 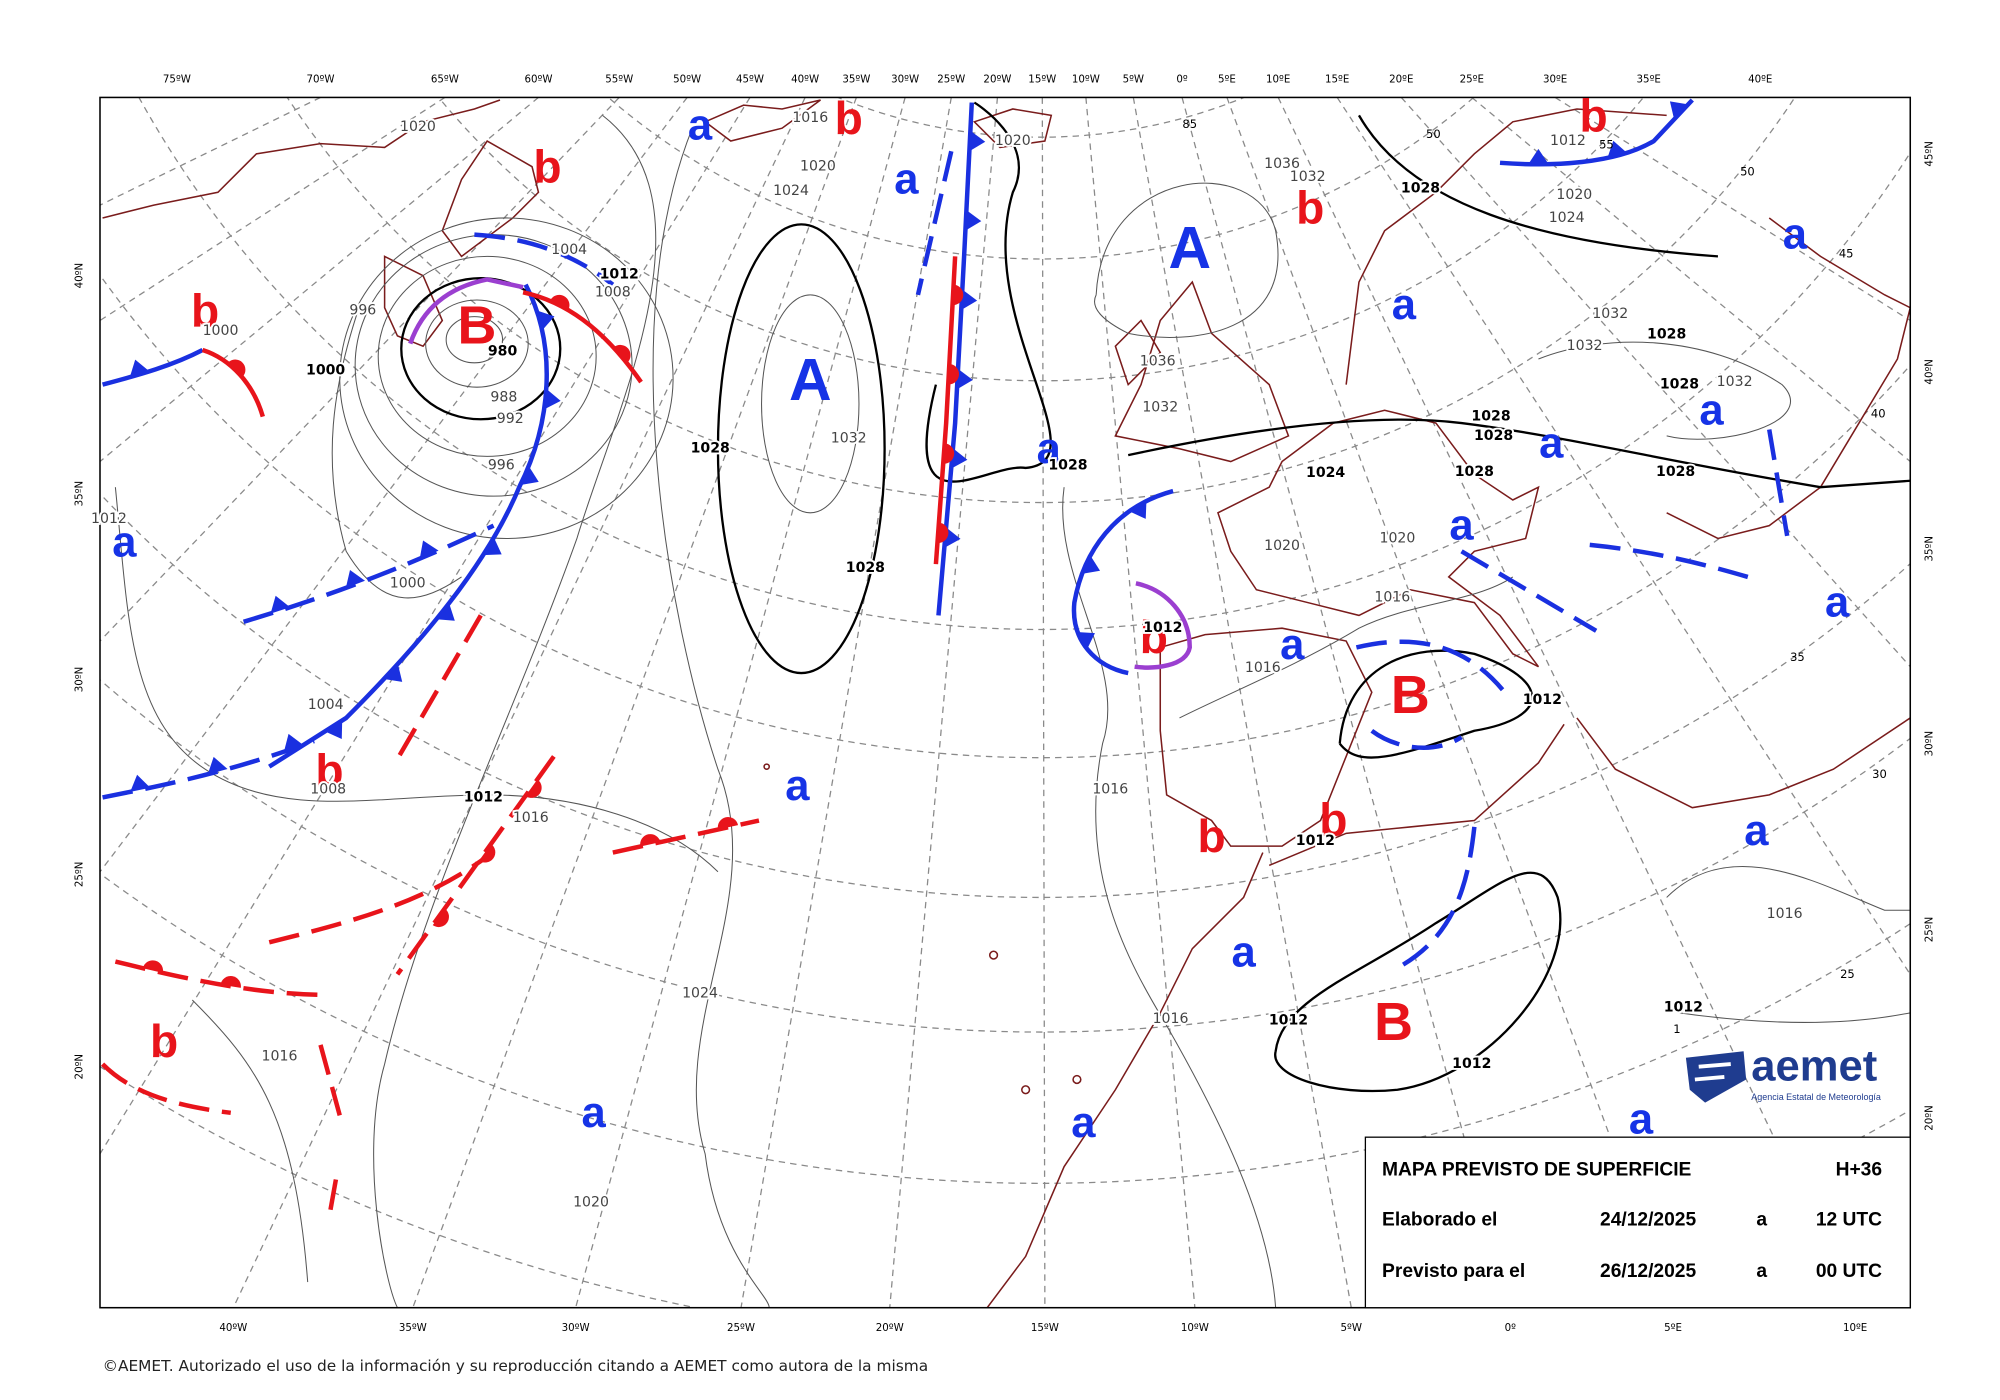 I want to click on top-longitude: 40ºE, so click(x=1760, y=79).